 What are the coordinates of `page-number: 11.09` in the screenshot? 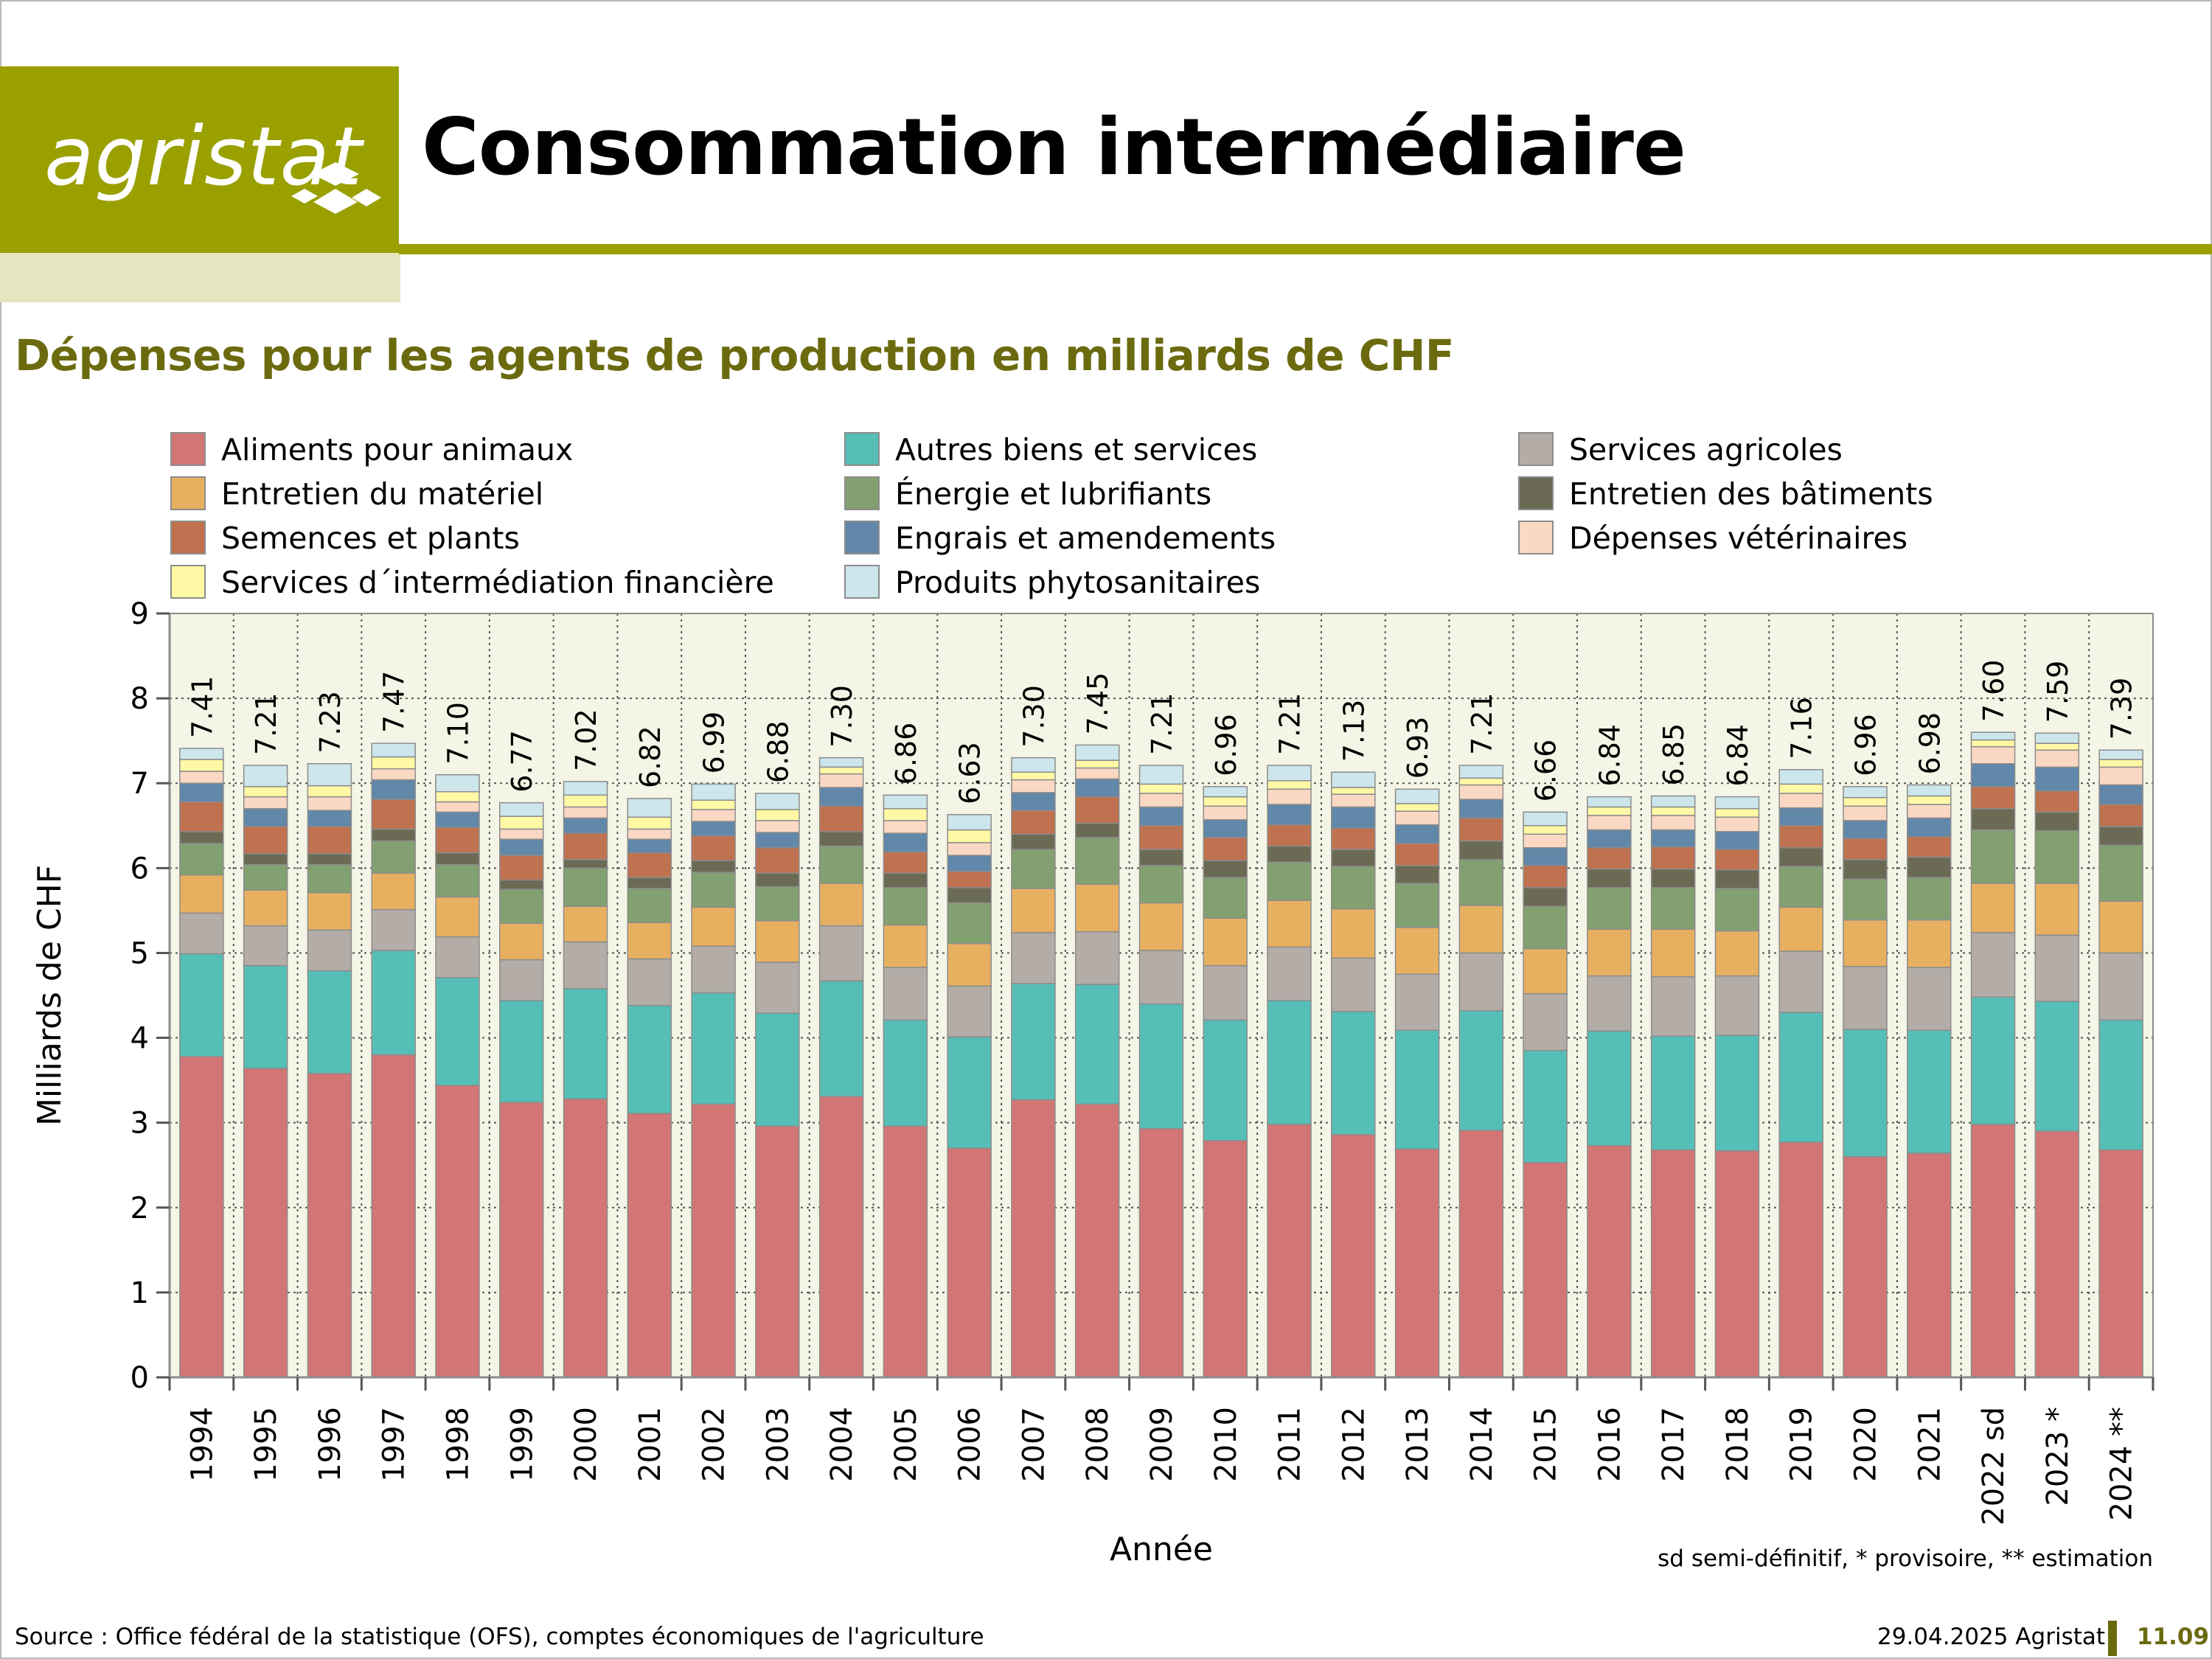 It's located at (2173, 1637).